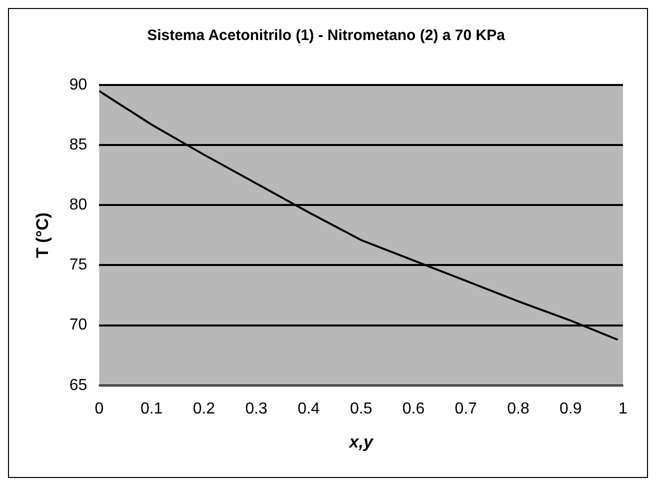  Describe the element at coordinates (78, 145) in the screenshot. I see `y-tick-label: 85` at that location.